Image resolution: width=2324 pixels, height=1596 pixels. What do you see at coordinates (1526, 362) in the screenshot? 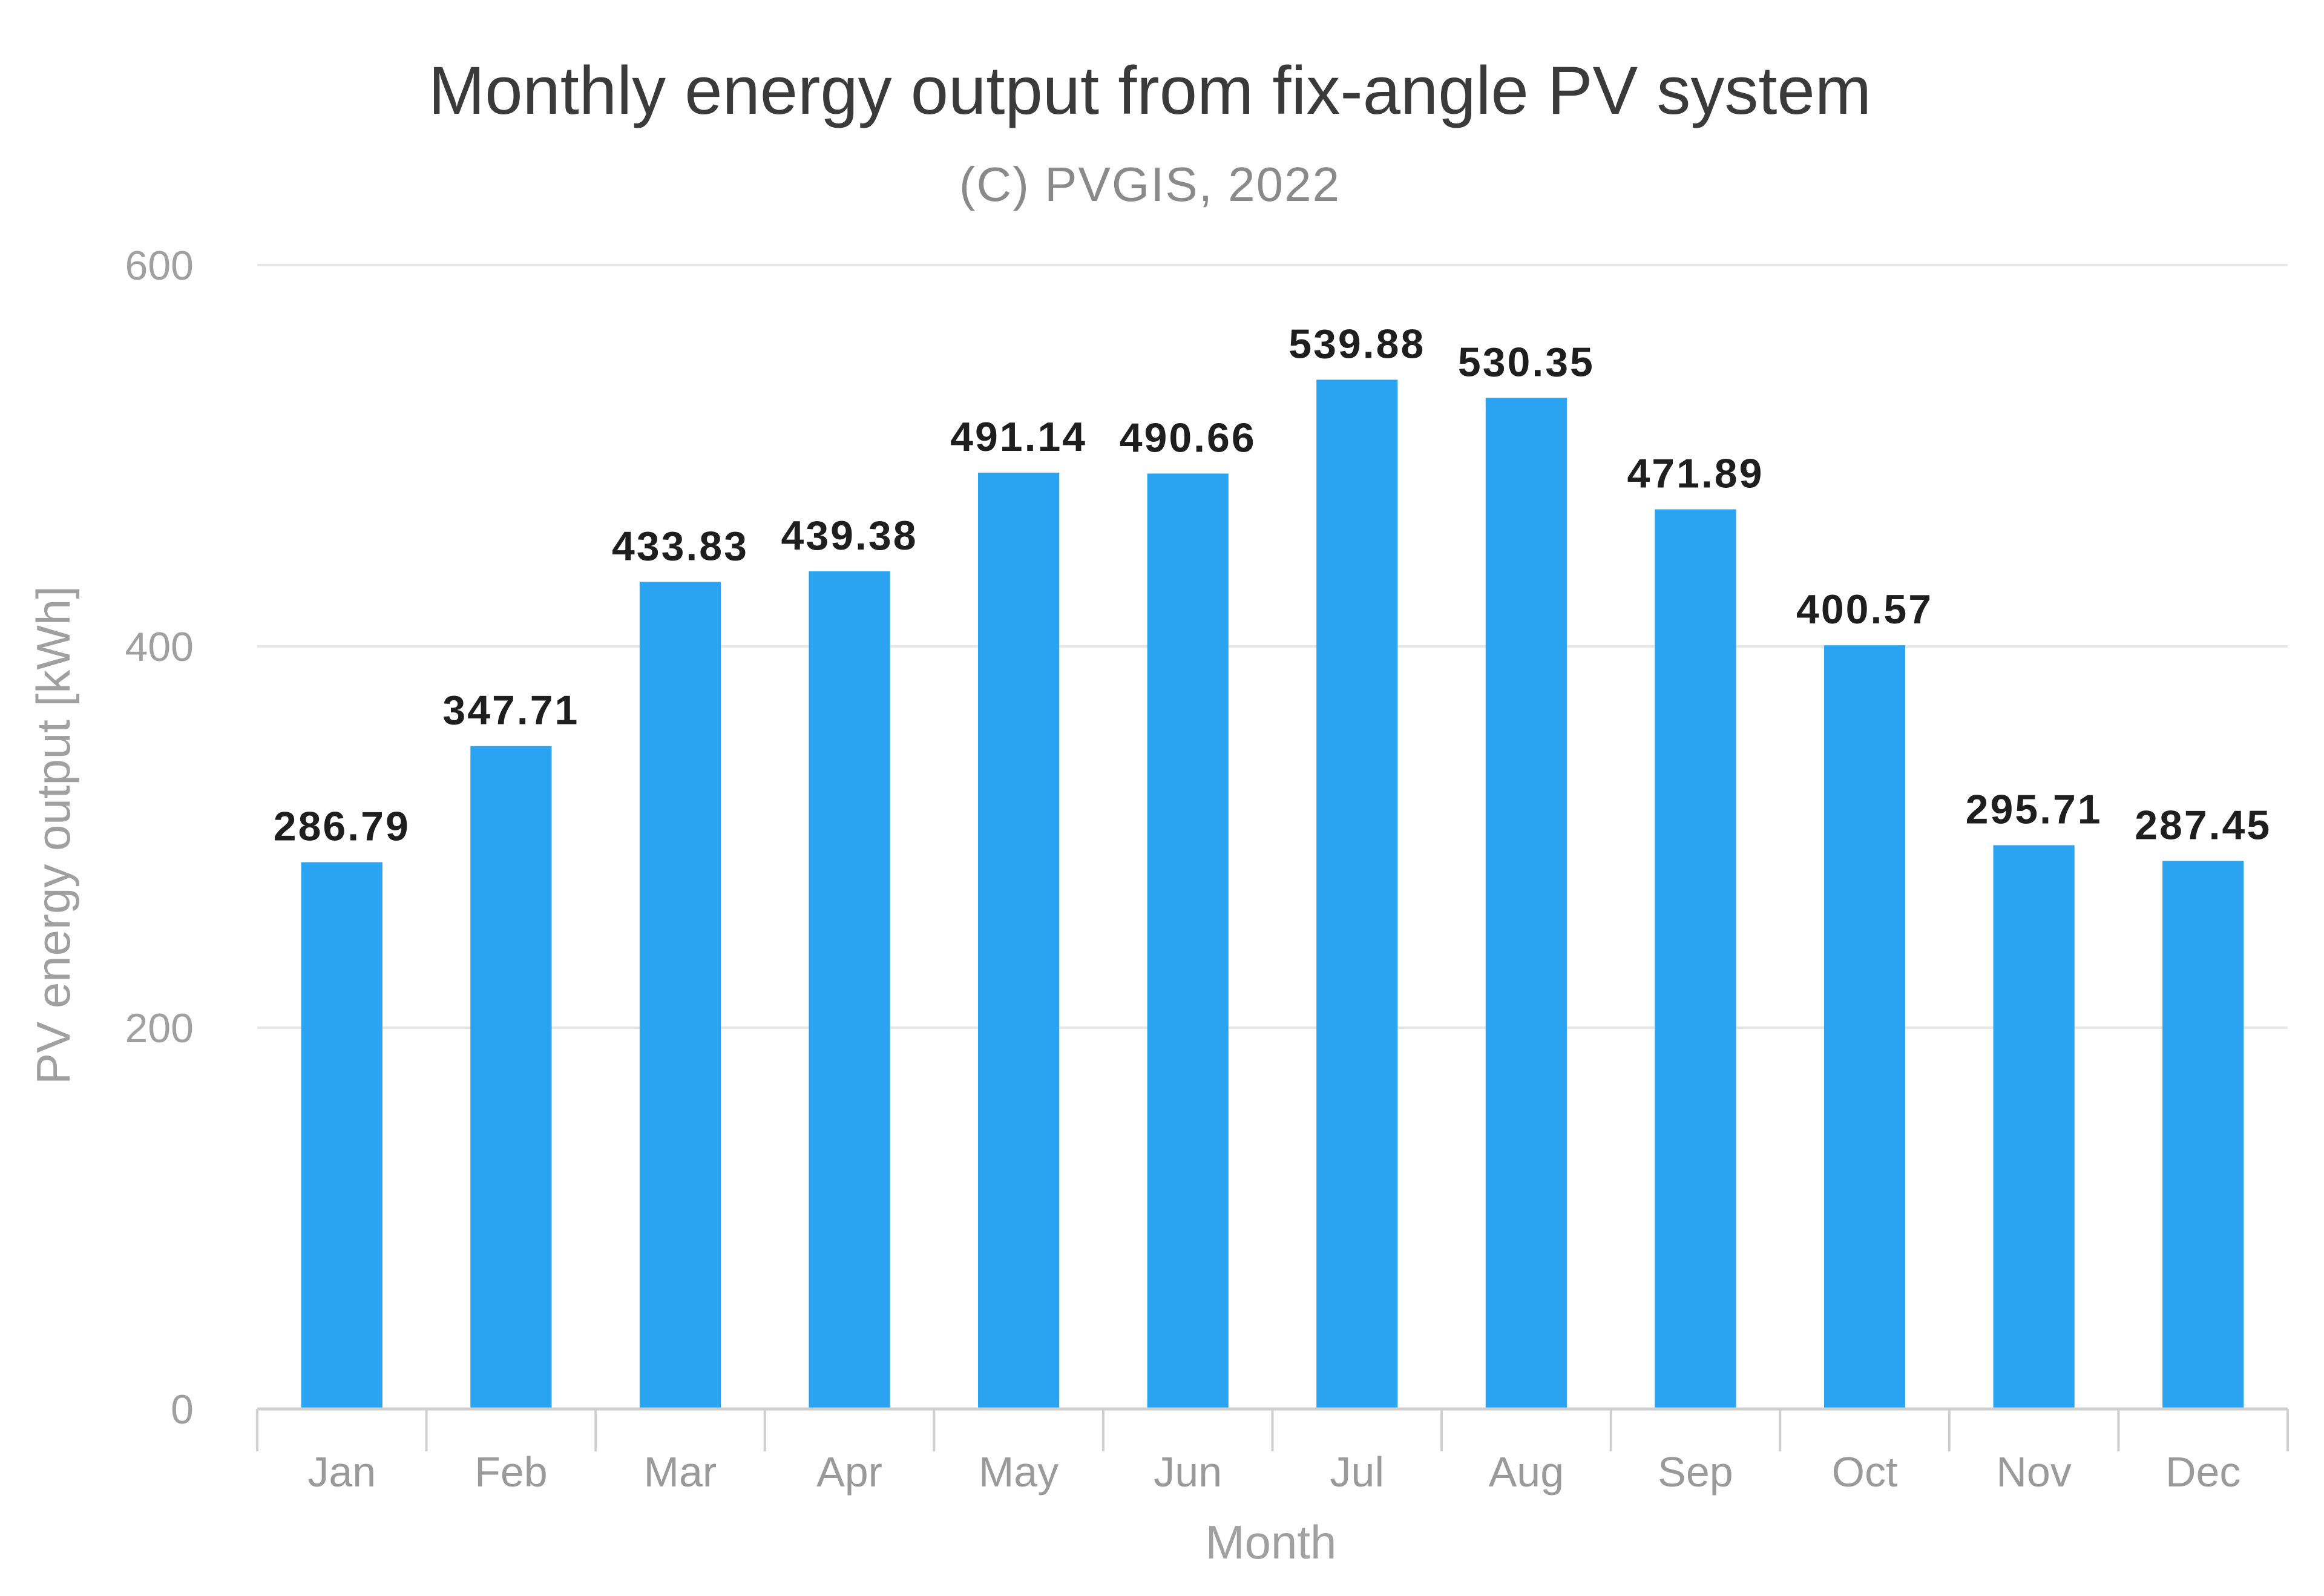
I see `data-label: 530.35` at bounding box center [1526, 362].